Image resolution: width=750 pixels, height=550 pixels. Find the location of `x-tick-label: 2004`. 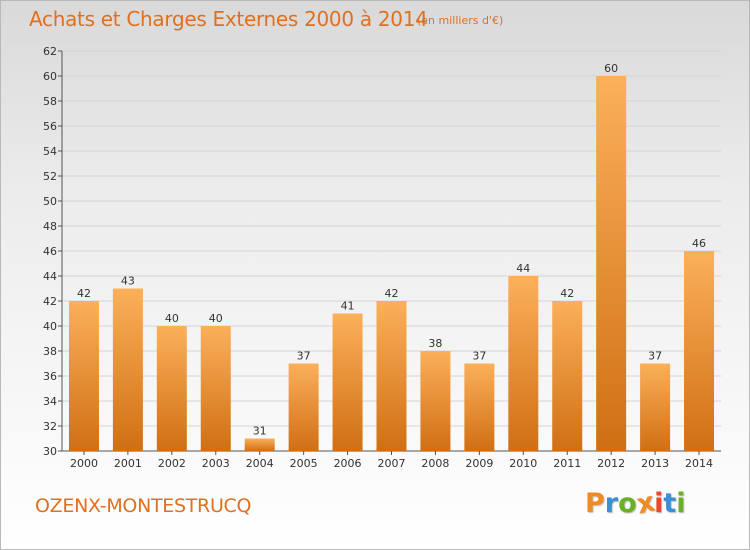

x-tick-label: 2004 is located at coordinates (260, 463).